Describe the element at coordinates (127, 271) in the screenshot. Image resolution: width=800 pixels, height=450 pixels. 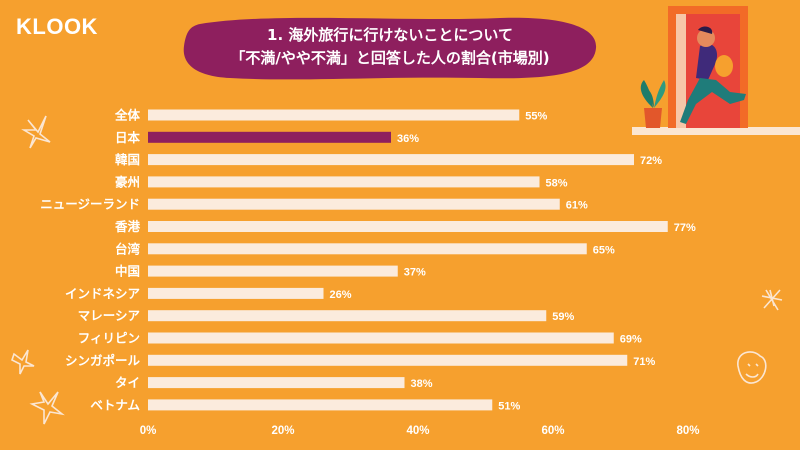
I see `category-label: 中国` at that location.